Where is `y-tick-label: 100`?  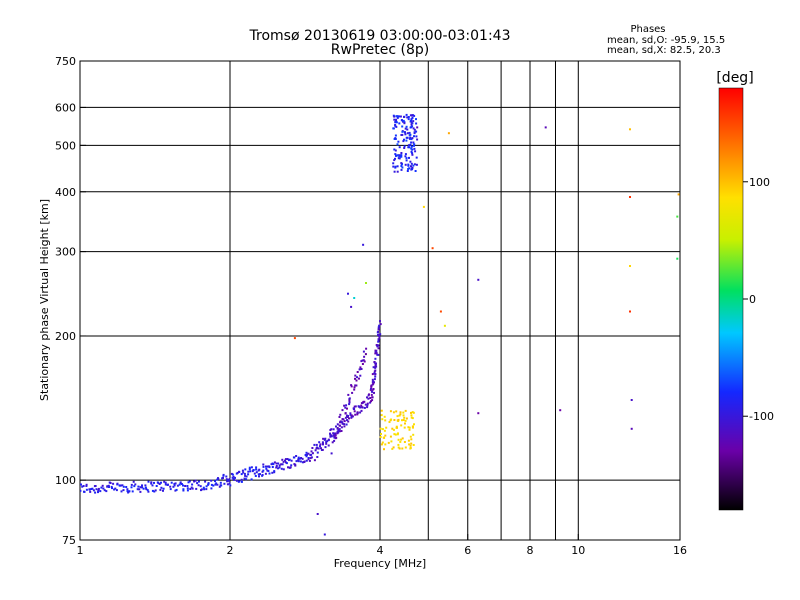
y-tick-label: 100 is located at coordinates (65, 480).